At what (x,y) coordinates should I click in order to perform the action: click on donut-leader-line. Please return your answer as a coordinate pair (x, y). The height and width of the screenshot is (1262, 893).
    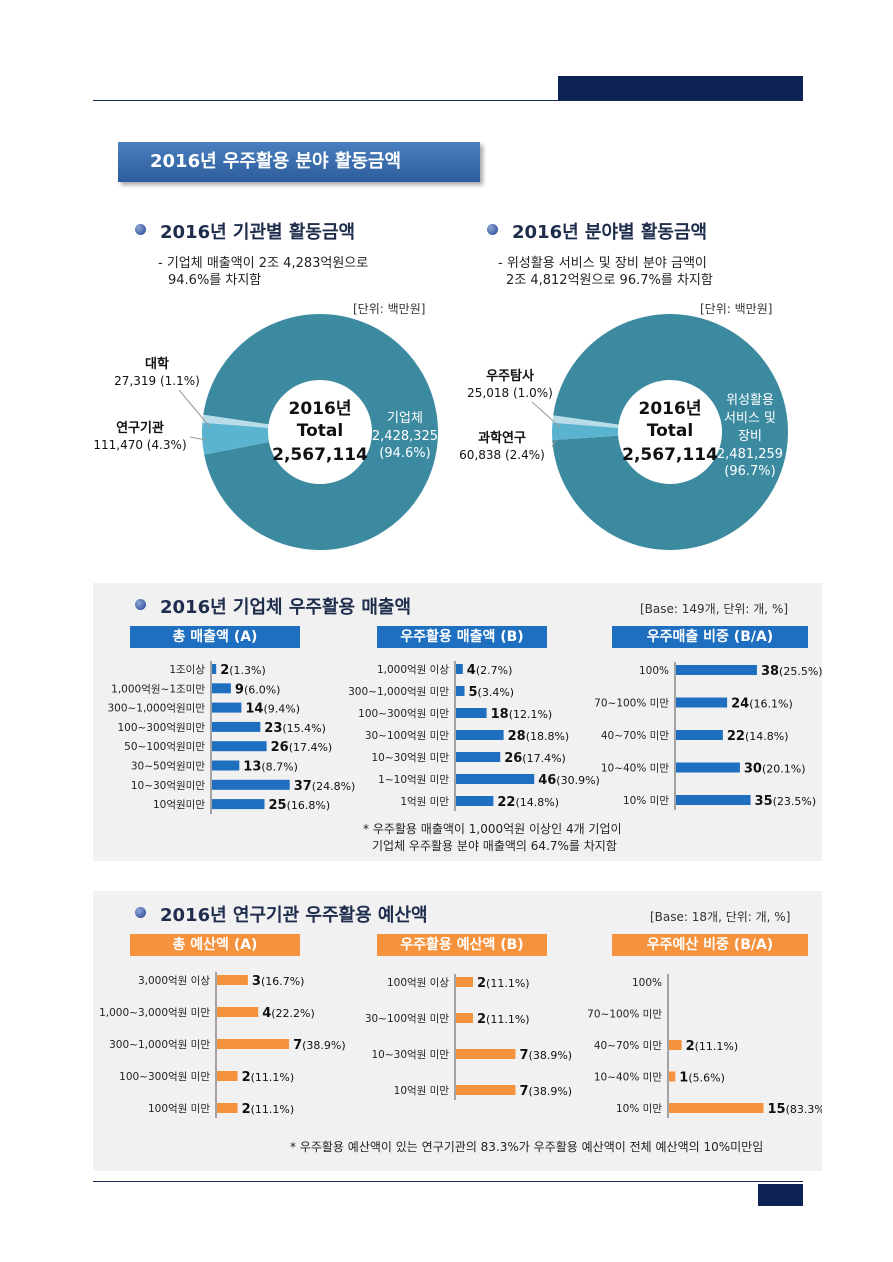
    Looking at the image, I should click on (554, 443).